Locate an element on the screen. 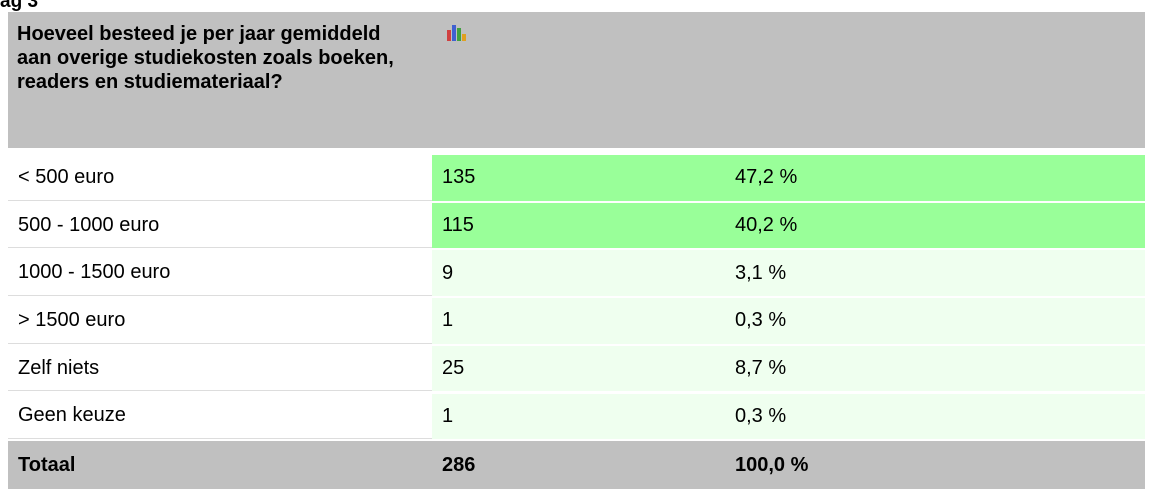  count-cell: 9 is located at coordinates (578, 273).